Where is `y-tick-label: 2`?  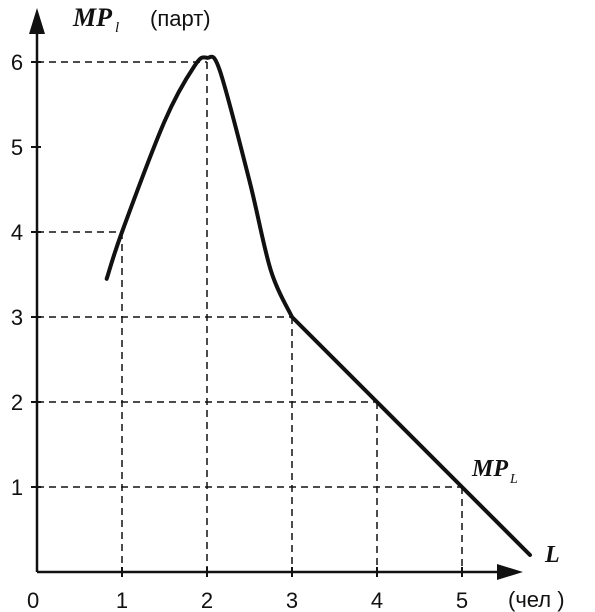
y-tick-label: 2 is located at coordinates (17, 402).